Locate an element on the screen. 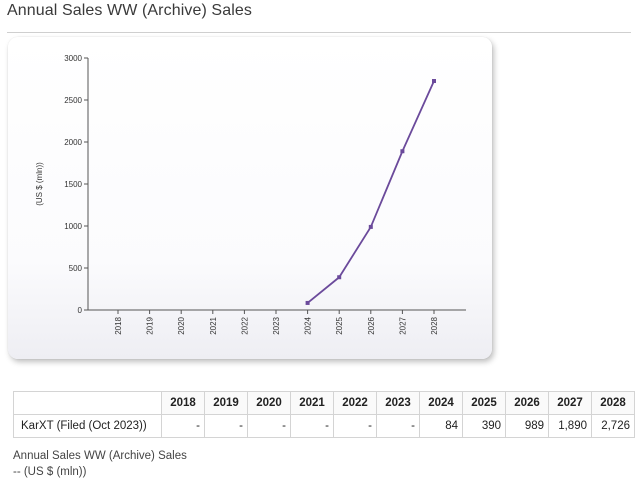  table-year-header: 2025 is located at coordinates (484, 403).